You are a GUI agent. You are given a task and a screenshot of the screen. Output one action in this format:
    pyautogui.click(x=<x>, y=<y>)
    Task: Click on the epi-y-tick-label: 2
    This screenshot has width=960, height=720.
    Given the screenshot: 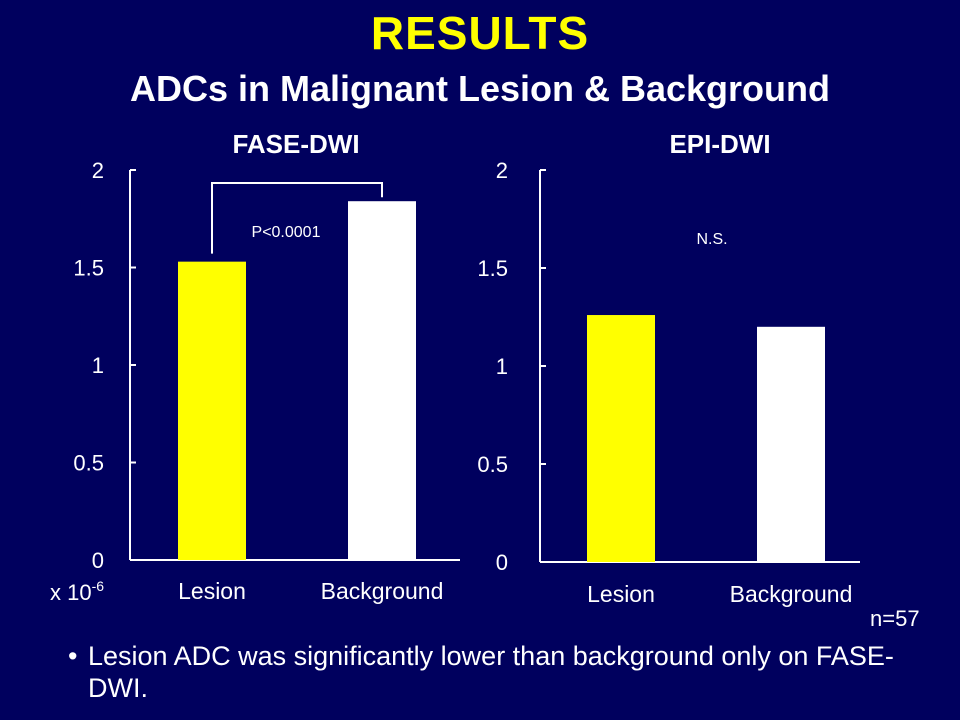 What is the action you would take?
    pyautogui.click(x=502, y=170)
    